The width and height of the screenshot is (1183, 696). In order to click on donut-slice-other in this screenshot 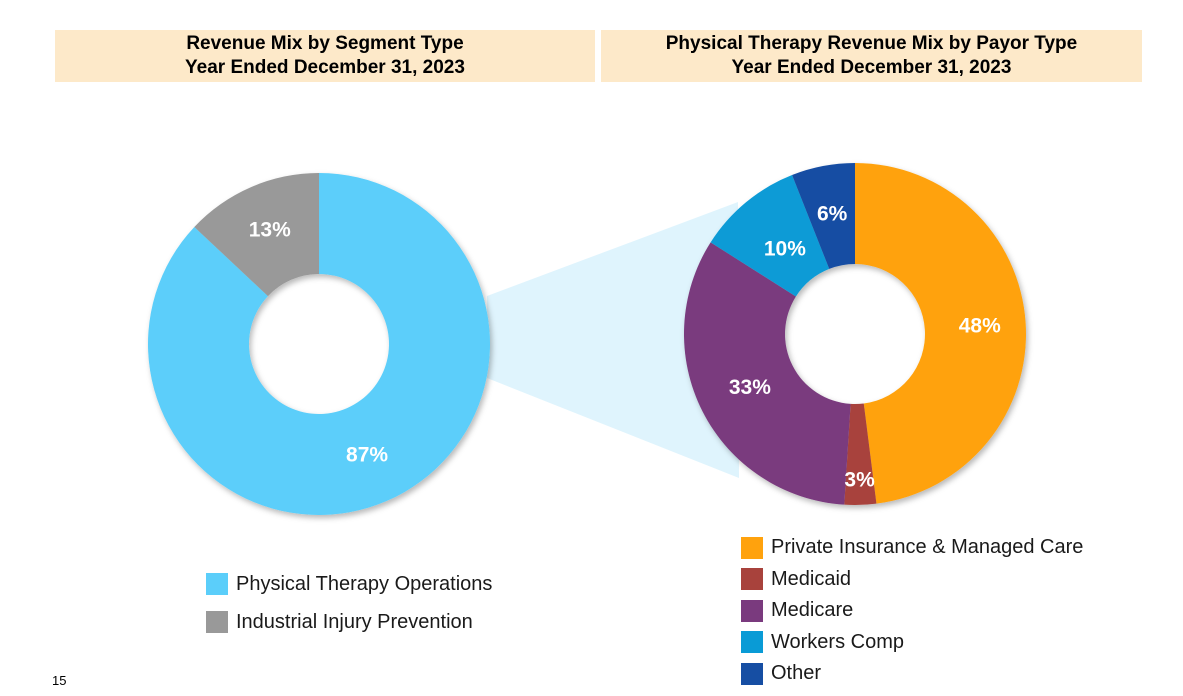, I will do `click(823, 216)`.